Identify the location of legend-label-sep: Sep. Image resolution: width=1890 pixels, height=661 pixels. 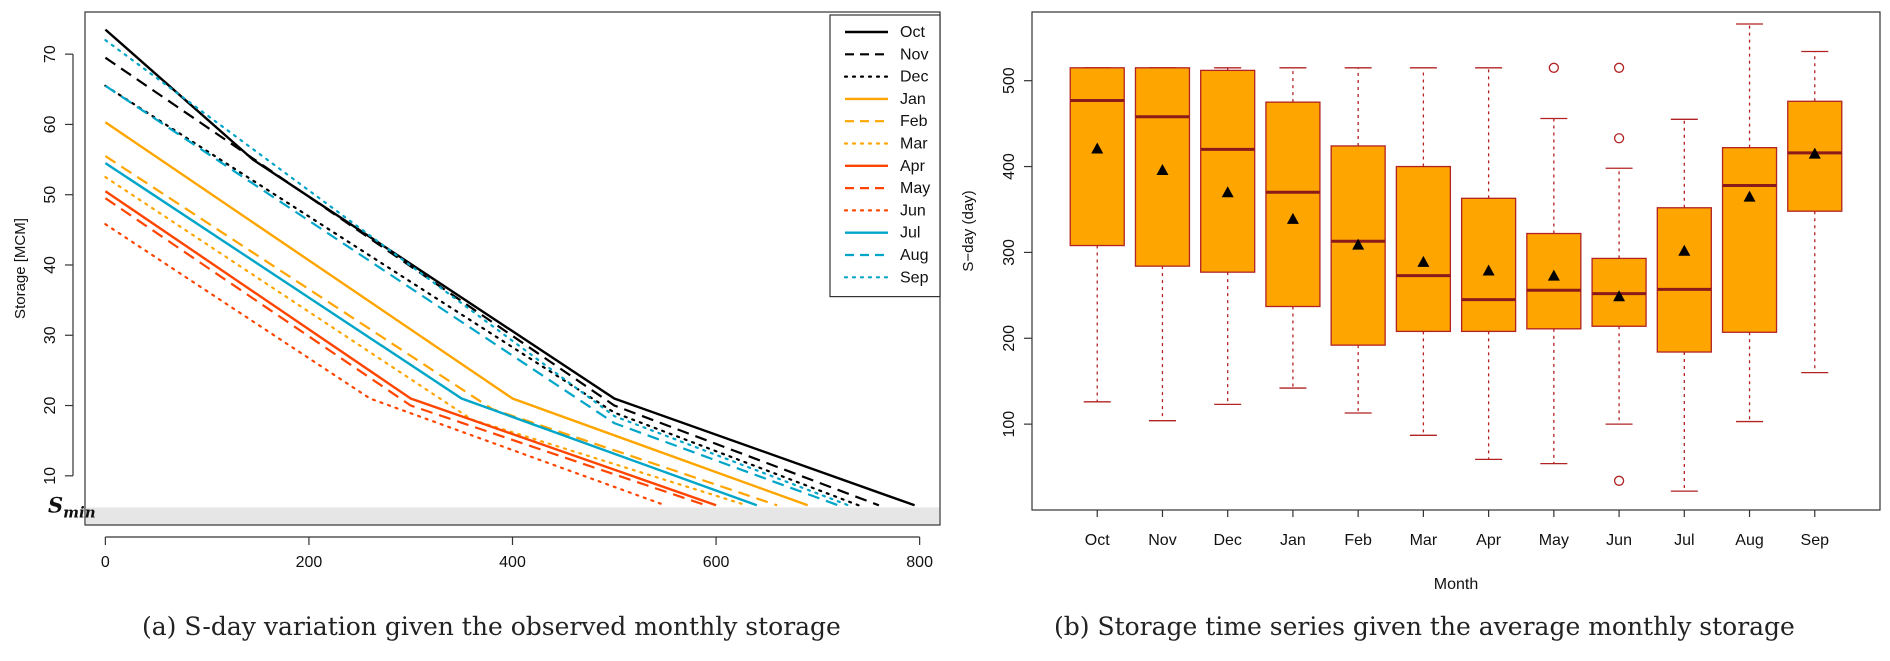
(914, 277).